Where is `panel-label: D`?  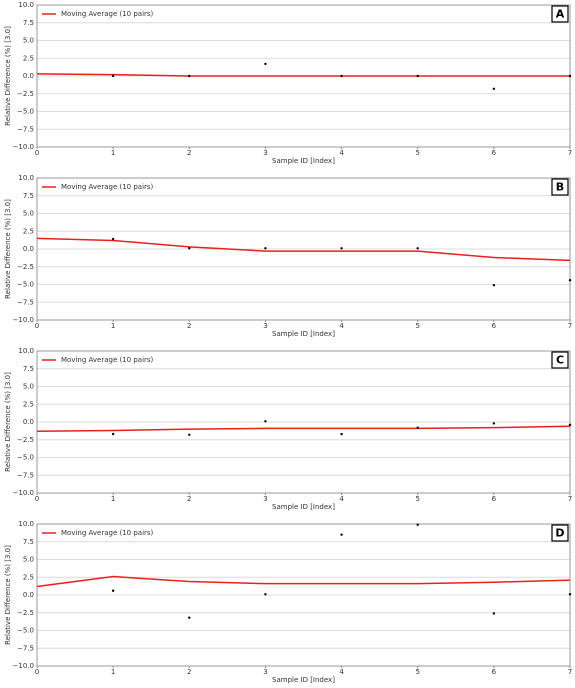
panel-label: D is located at coordinates (559, 533).